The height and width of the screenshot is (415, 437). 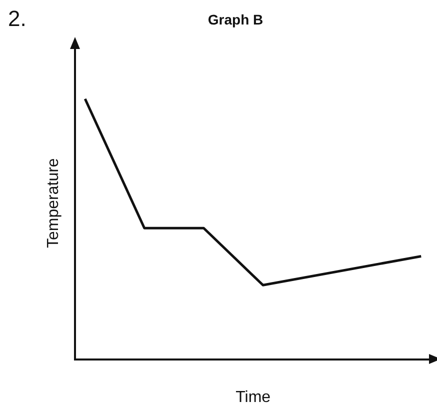 What do you see at coordinates (236, 19) in the screenshot?
I see `chart-title: Graph B` at bounding box center [236, 19].